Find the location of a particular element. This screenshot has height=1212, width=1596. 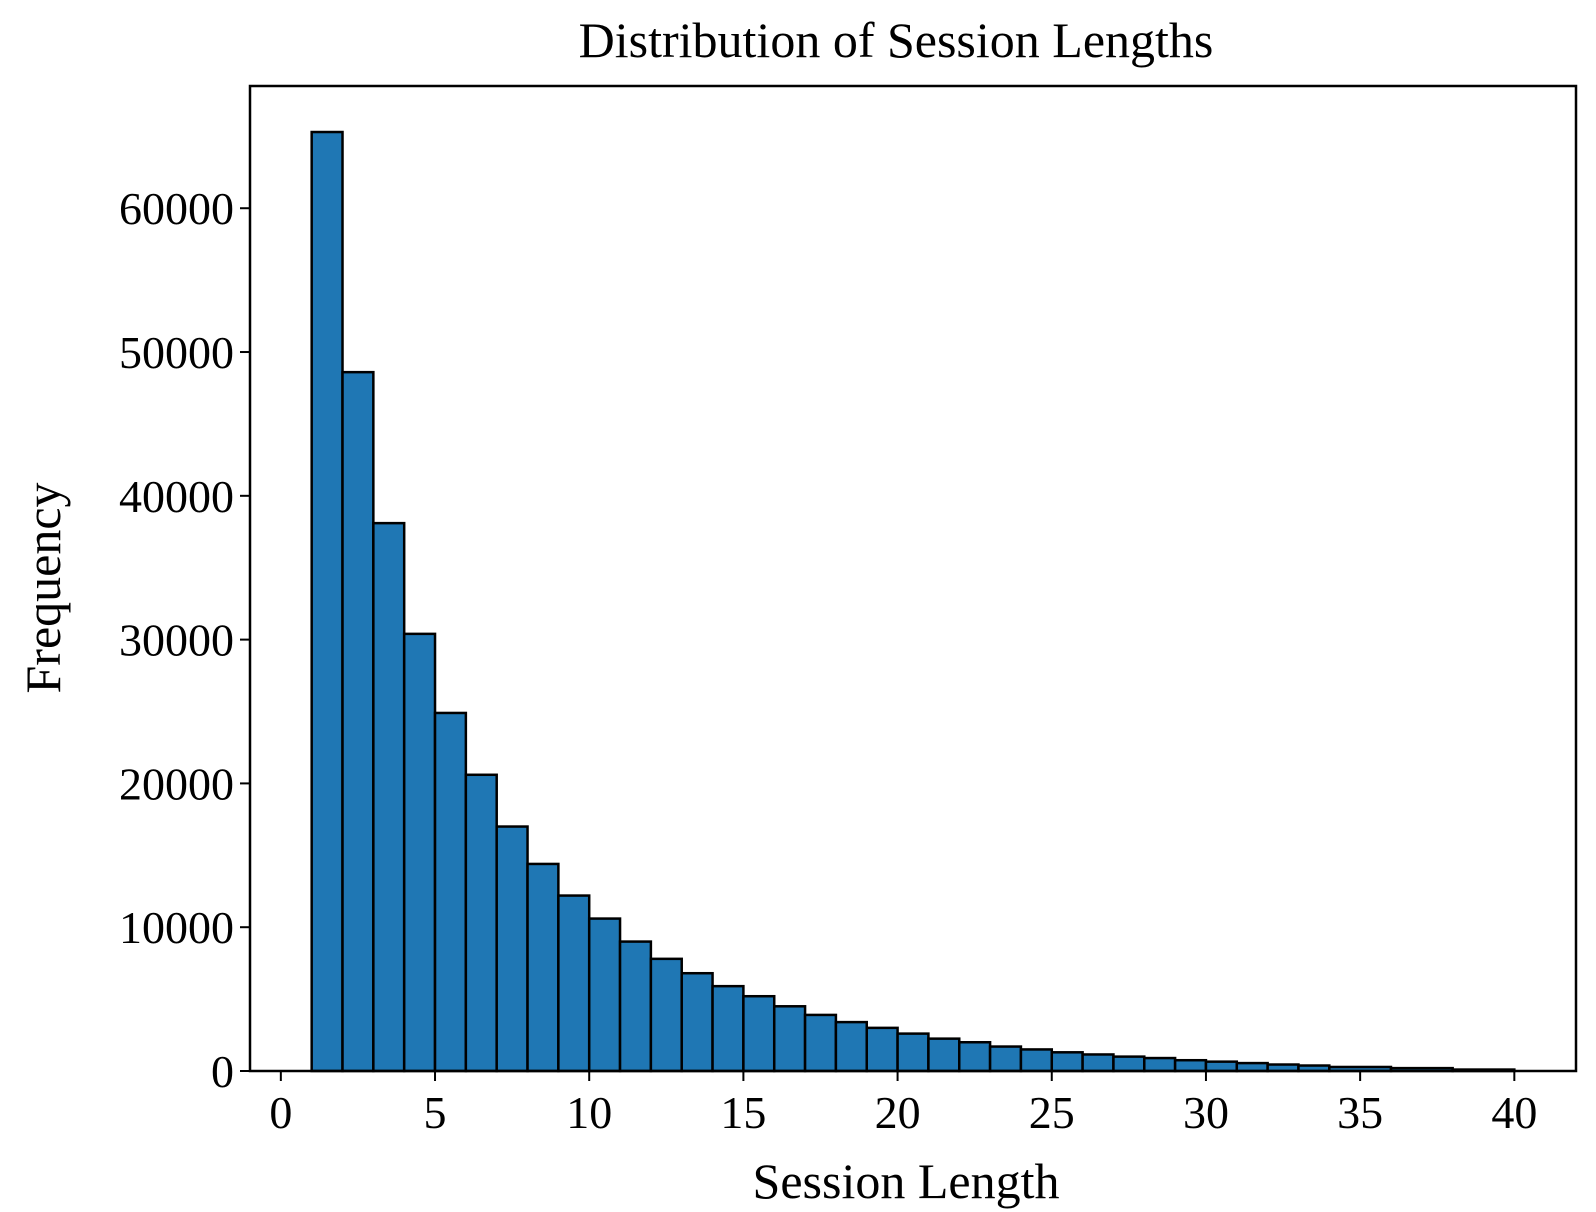

x-tick-label: 10 is located at coordinates (589, 1112).